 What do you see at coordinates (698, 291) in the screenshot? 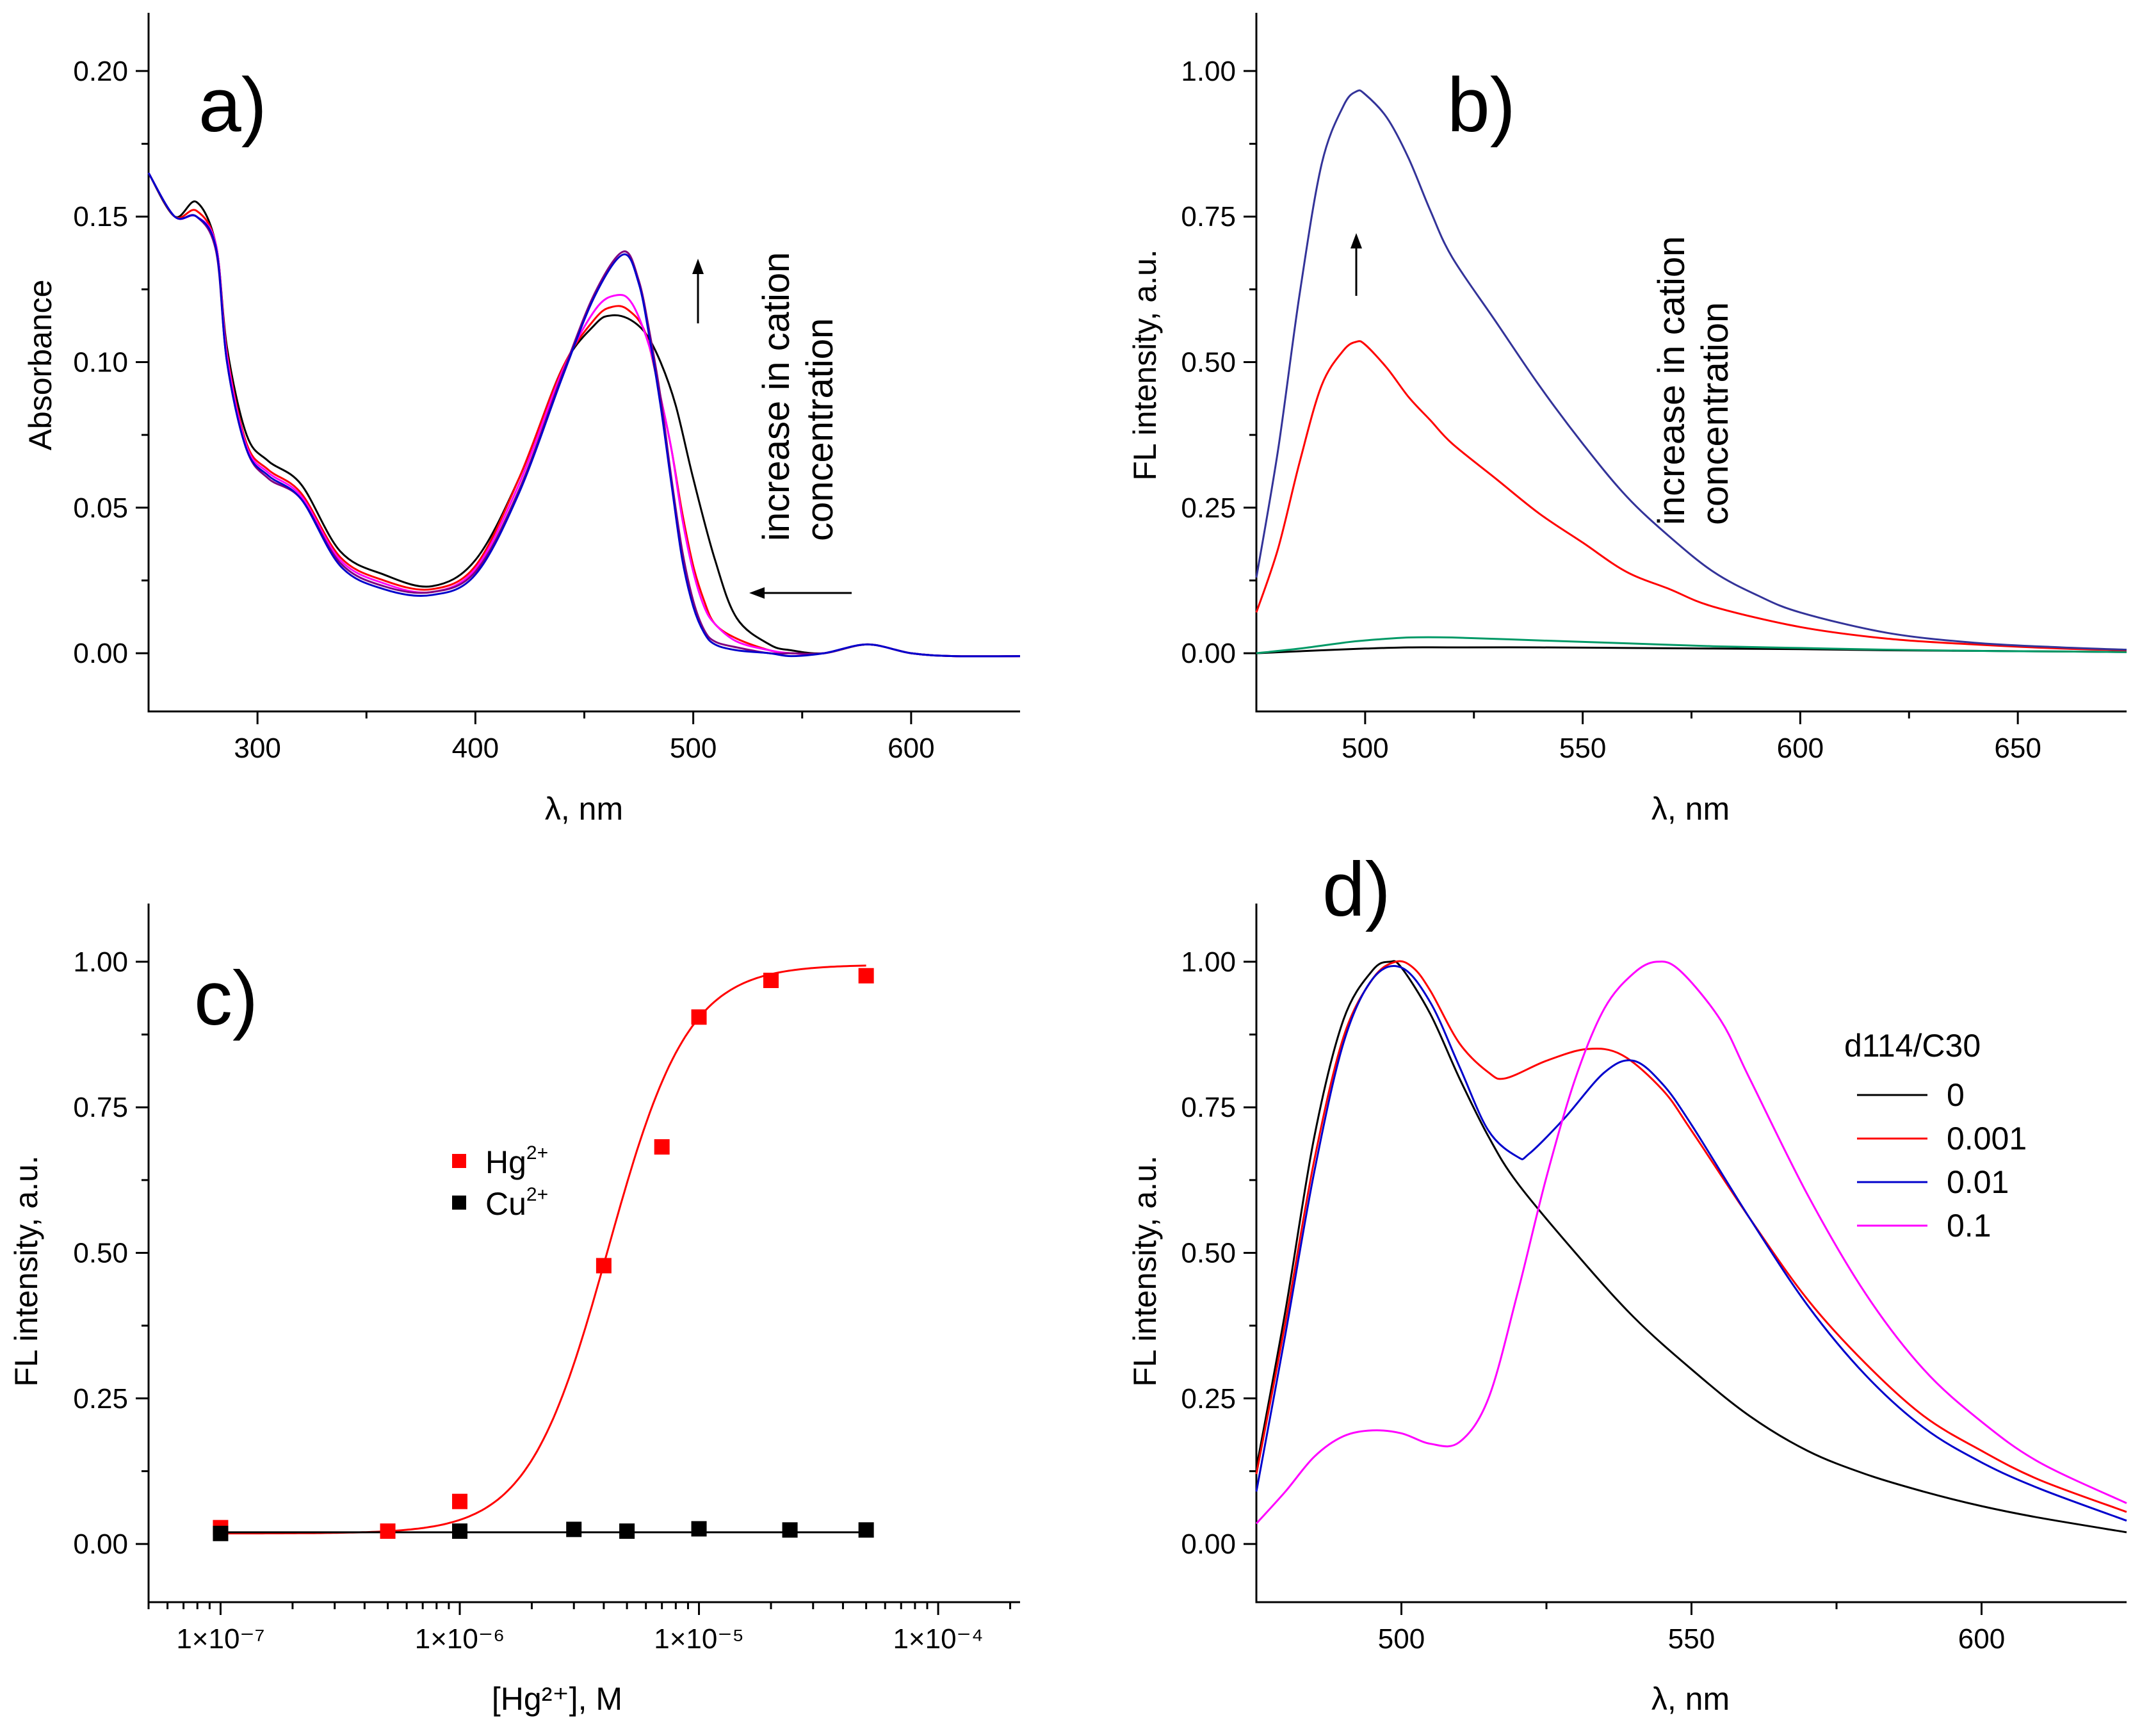
I see `panel-a-up-arrow` at bounding box center [698, 291].